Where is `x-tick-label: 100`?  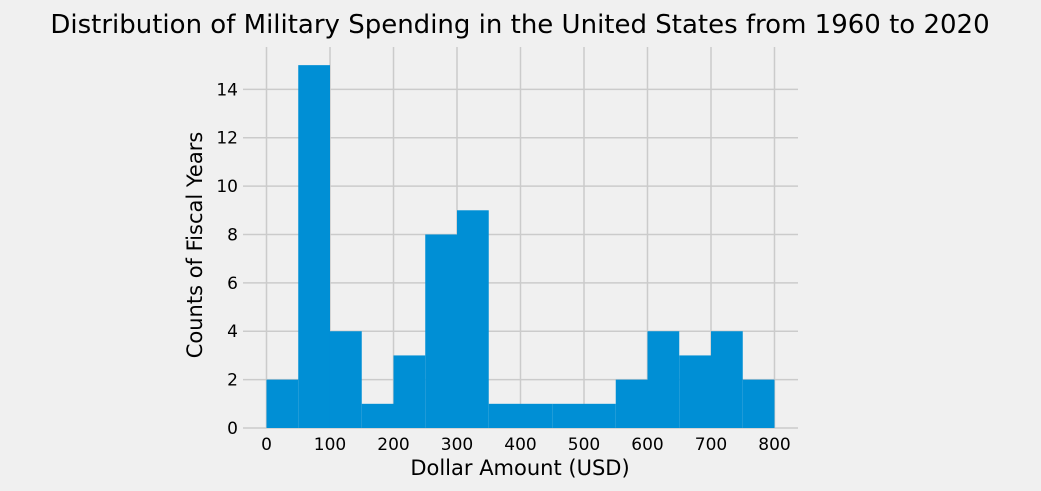 x-tick-label: 100 is located at coordinates (330, 445).